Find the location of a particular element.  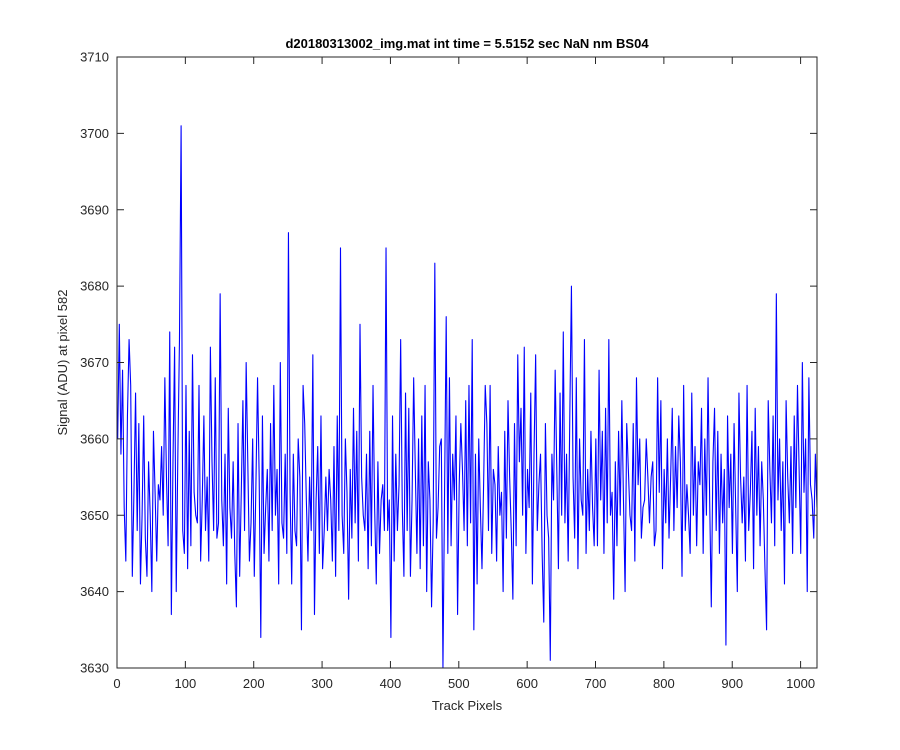

y-tick-label: 3630 is located at coordinates (94, 668).